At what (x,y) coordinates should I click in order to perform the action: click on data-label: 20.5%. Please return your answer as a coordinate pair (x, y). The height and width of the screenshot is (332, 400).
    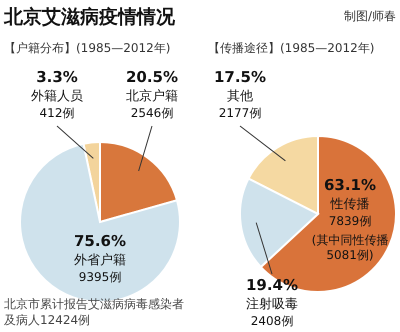
    Looking at the image, I should click on (152, 77).